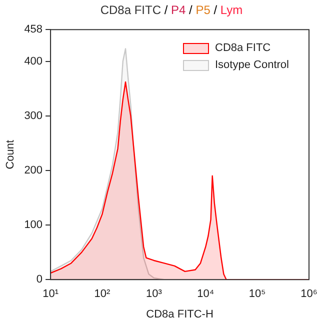 Image resolution: width=323 pixels, height=327 pixels. What do you see at coordinates (171, 10) in the screenshot?
I see `chart-title: CD8a FITC / P4 / P5 / Lym` at bounding box center [171, 10].